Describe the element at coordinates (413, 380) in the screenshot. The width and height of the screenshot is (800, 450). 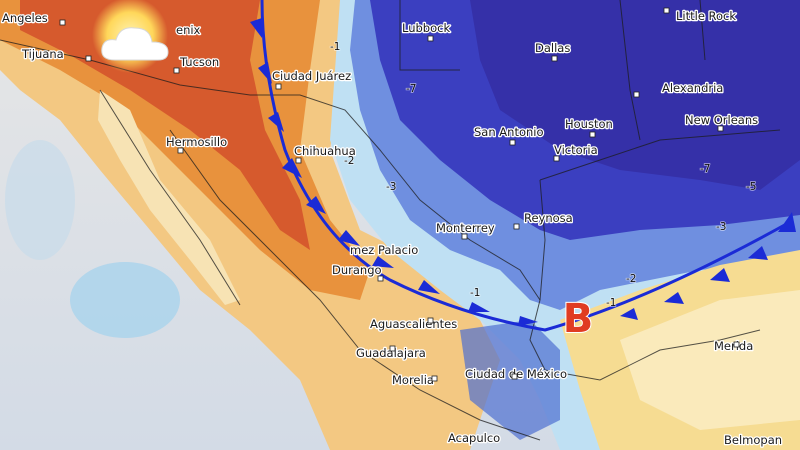
I see `city-label: Morelia` at that location.